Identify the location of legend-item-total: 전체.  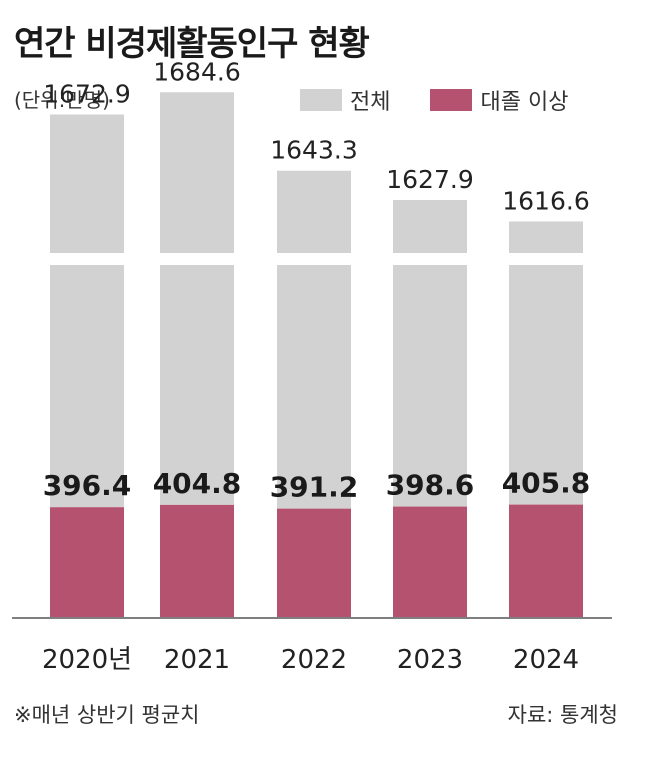
(345, 100).